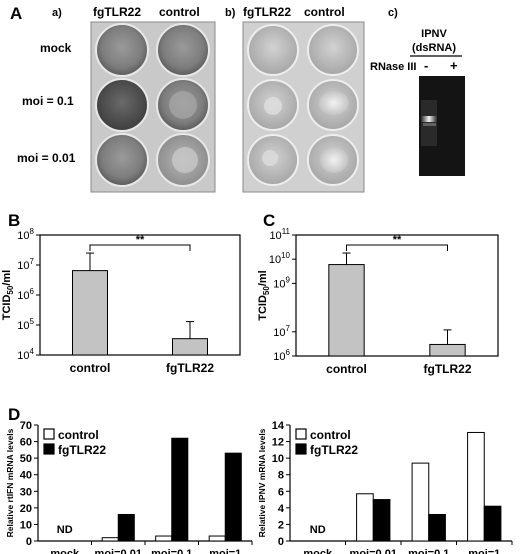 The width and height of the screenshot is (520, 554). I want to click on chart-B: 10⁴ 10⁵ 10⁶ 10⁷ 10⁸ TCID50/ml control fgTLR22 **, so click(121, 301).